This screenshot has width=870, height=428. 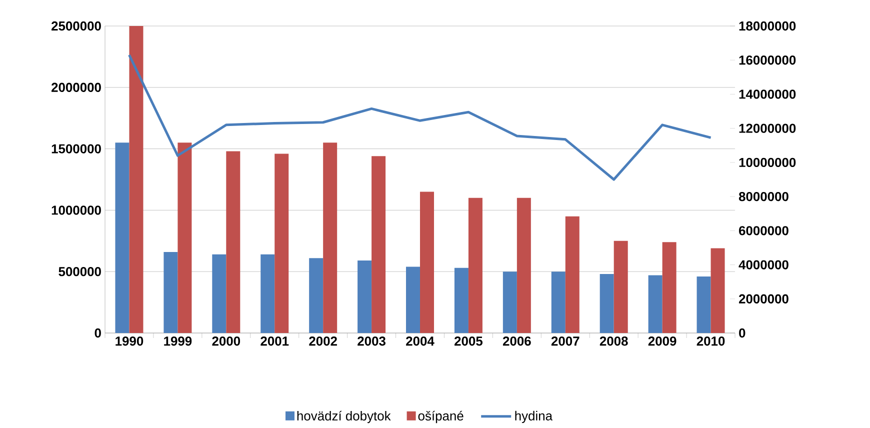 I want to click on legend-label: hovädzí dobytok, so click(x=344, y=417).